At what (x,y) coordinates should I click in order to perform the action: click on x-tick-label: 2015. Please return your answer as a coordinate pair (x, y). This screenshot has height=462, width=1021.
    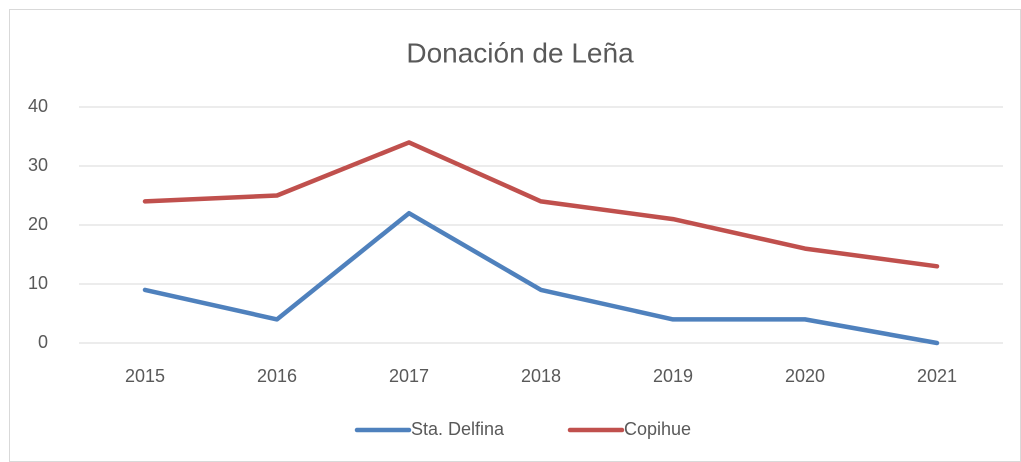
    Looking at the image, I should click on (145, 376).